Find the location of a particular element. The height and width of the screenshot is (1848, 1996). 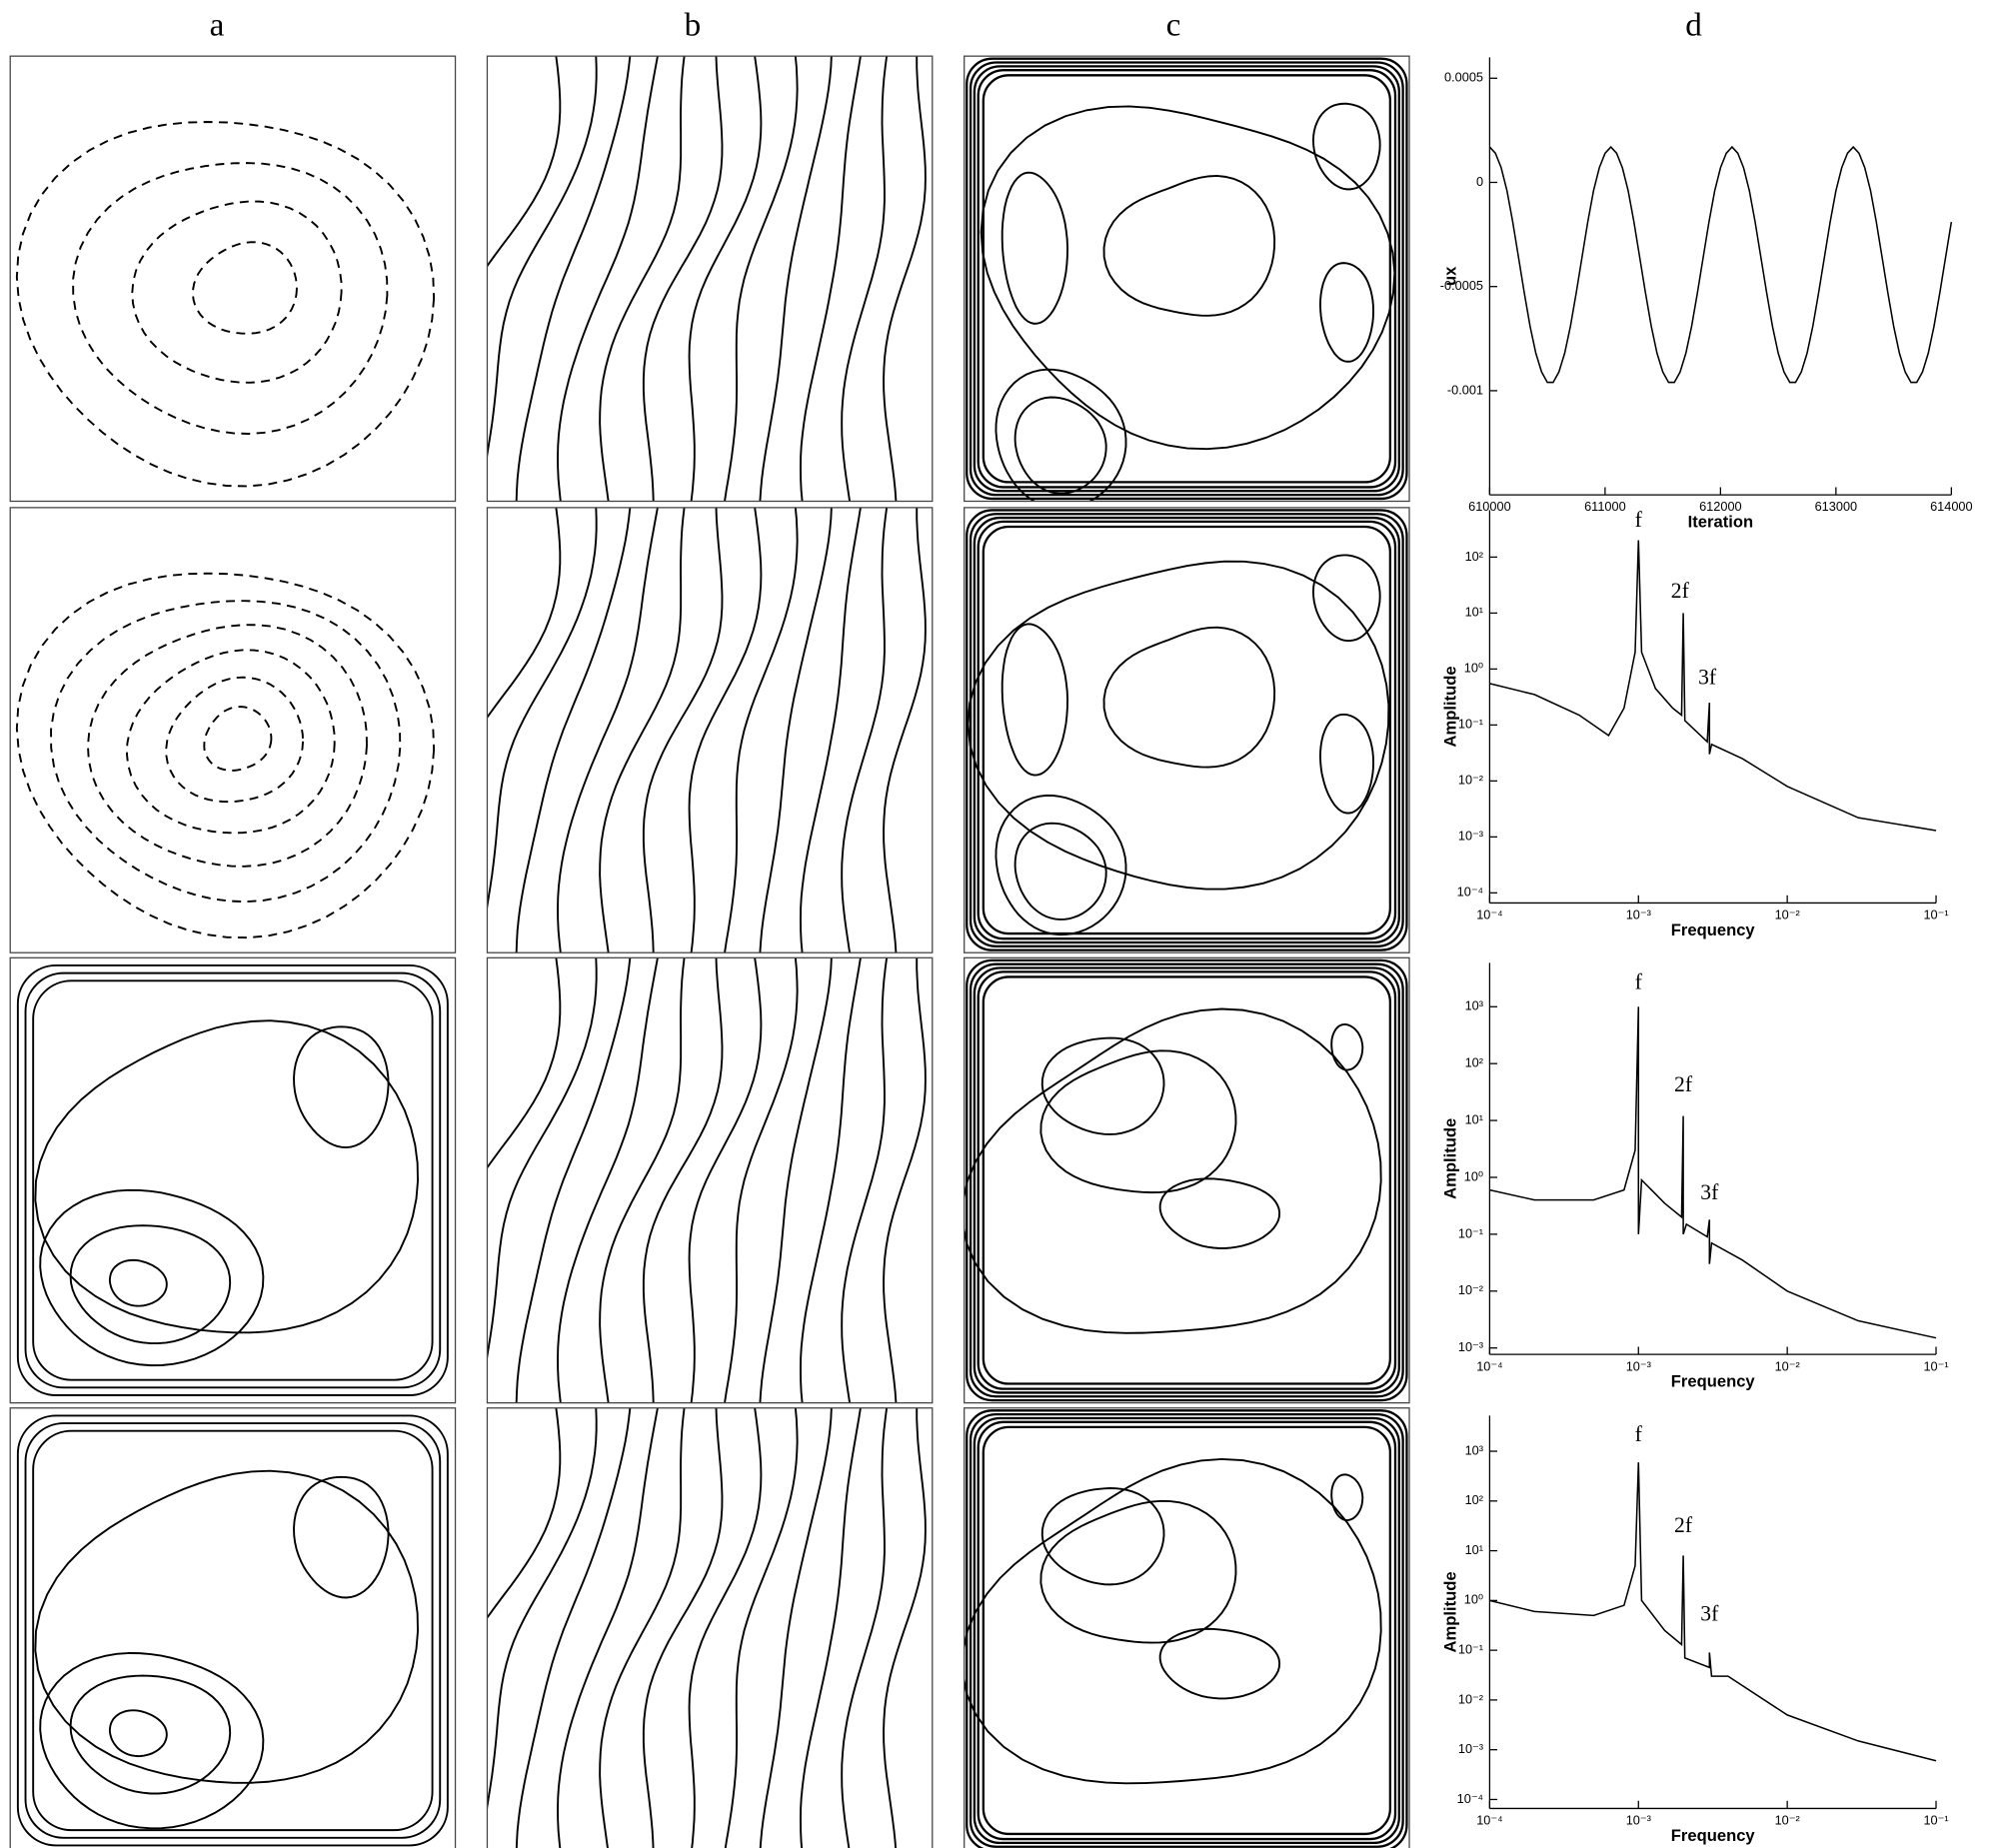

data-line is located at coordinates (1713, 686).